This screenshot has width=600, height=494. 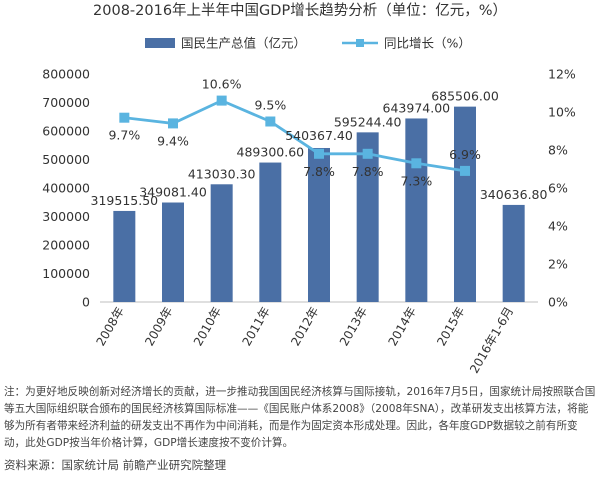 What do you see at coordinates (158, 327) in the screenshot?
I see `x-tick-label: 2009年` at bounding box center [158, 327].